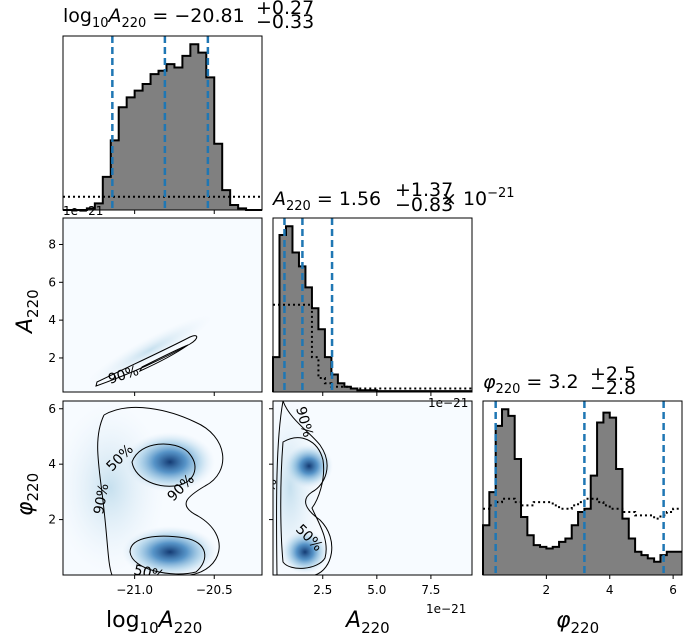 This screenshot has width=692, height=642. I want to click on axes-frame-phi-vs-logA, so click(162, 488).